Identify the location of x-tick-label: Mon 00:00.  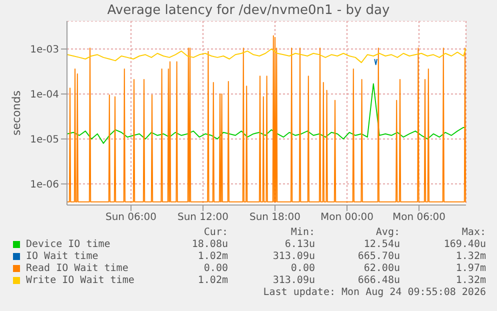
(347, 218).